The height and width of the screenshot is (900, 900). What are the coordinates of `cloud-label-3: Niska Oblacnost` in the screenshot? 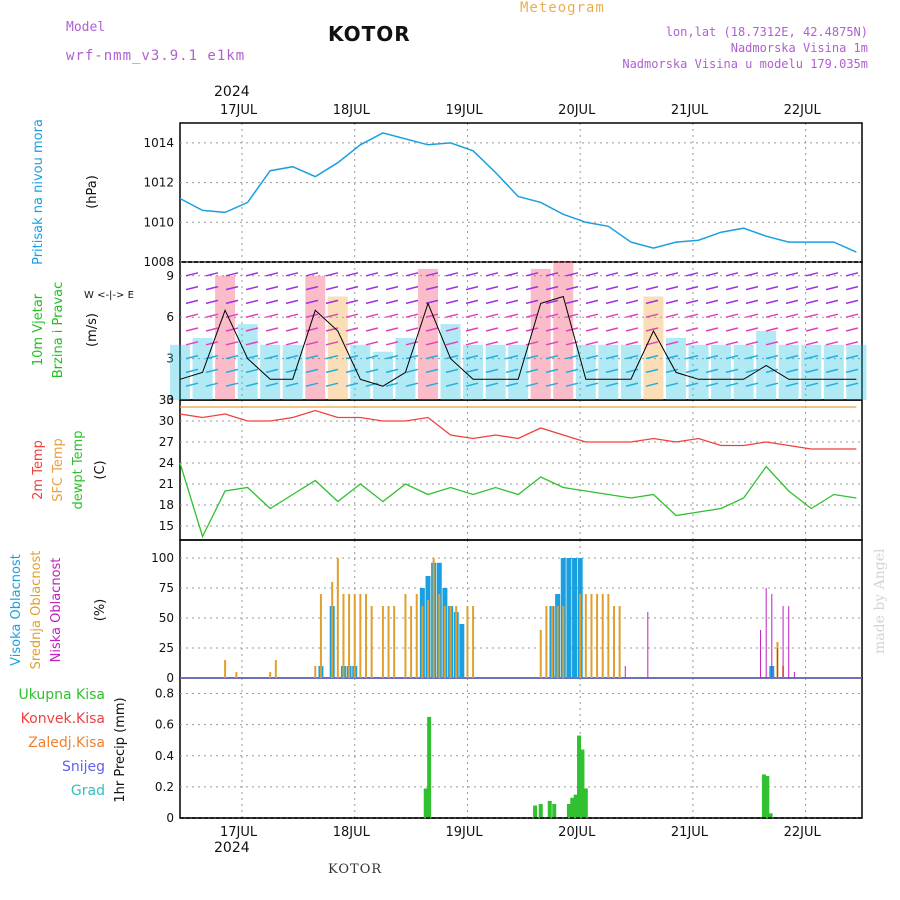 It's located at (56, 610).